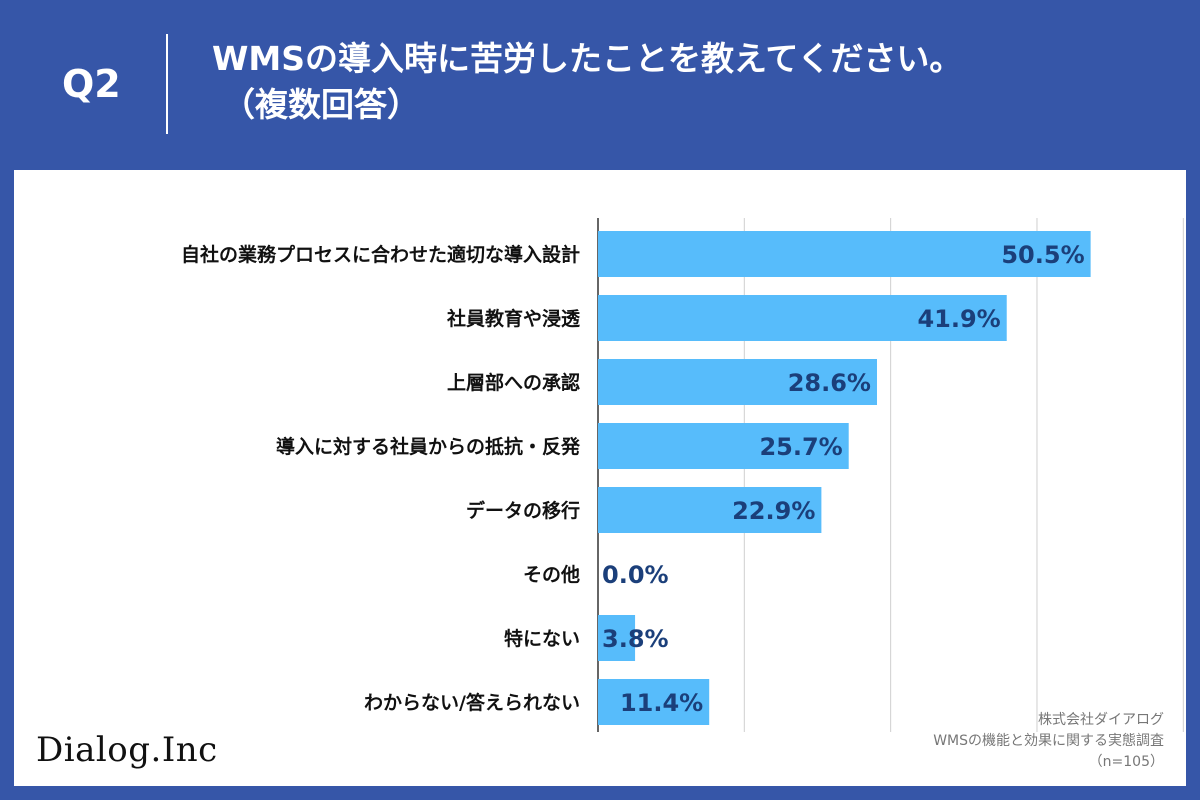 The image size is (1200, 800). I want to click on source-note: 株式会社ダイアログ WMSの機能と効果に関する実態調査 （n=105）, so click(1048, 741).